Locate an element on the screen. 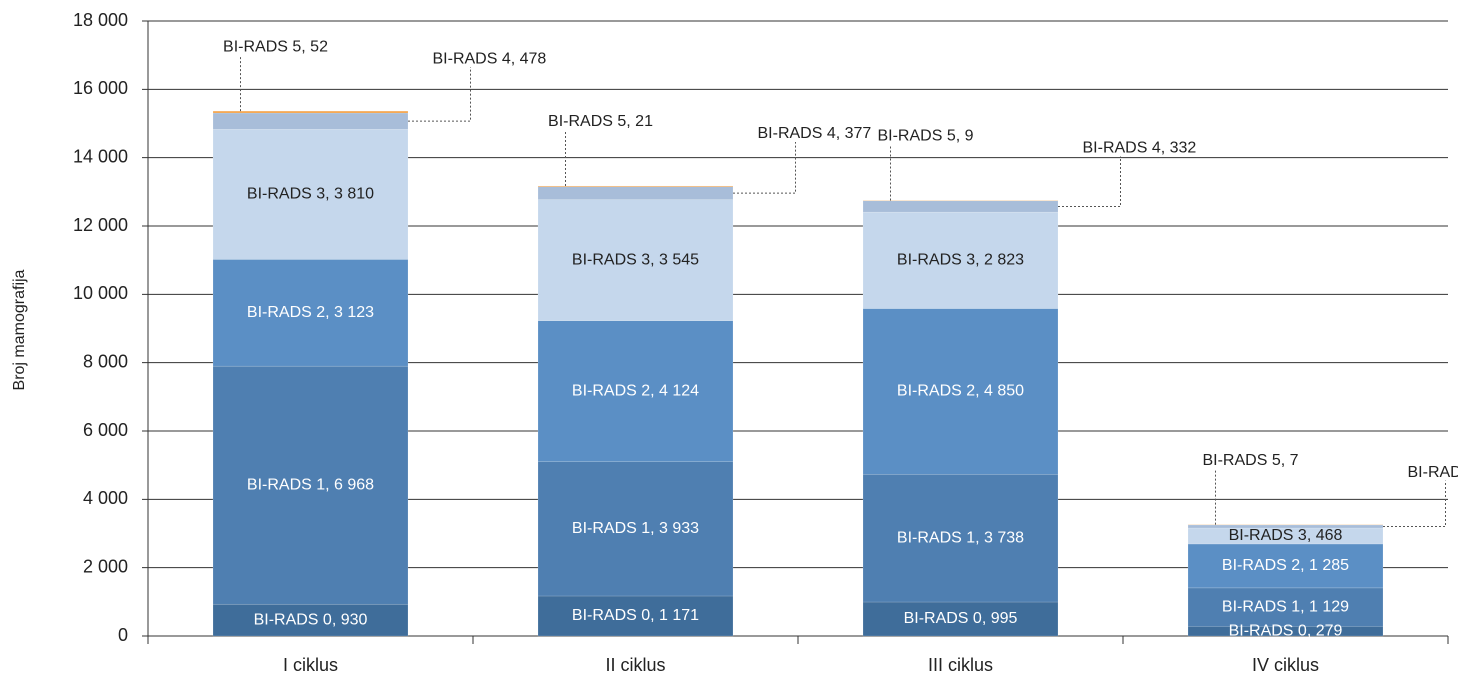 This screenshot has width=1458, height=676. y-tick-label: 8 000 is located at coordinates (105, 361).